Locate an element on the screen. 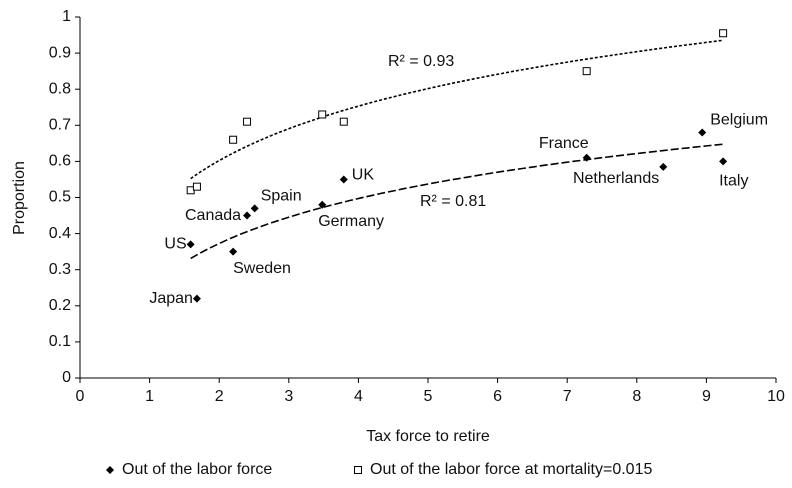  point-label: Germany is located at coordinates (351, 221).